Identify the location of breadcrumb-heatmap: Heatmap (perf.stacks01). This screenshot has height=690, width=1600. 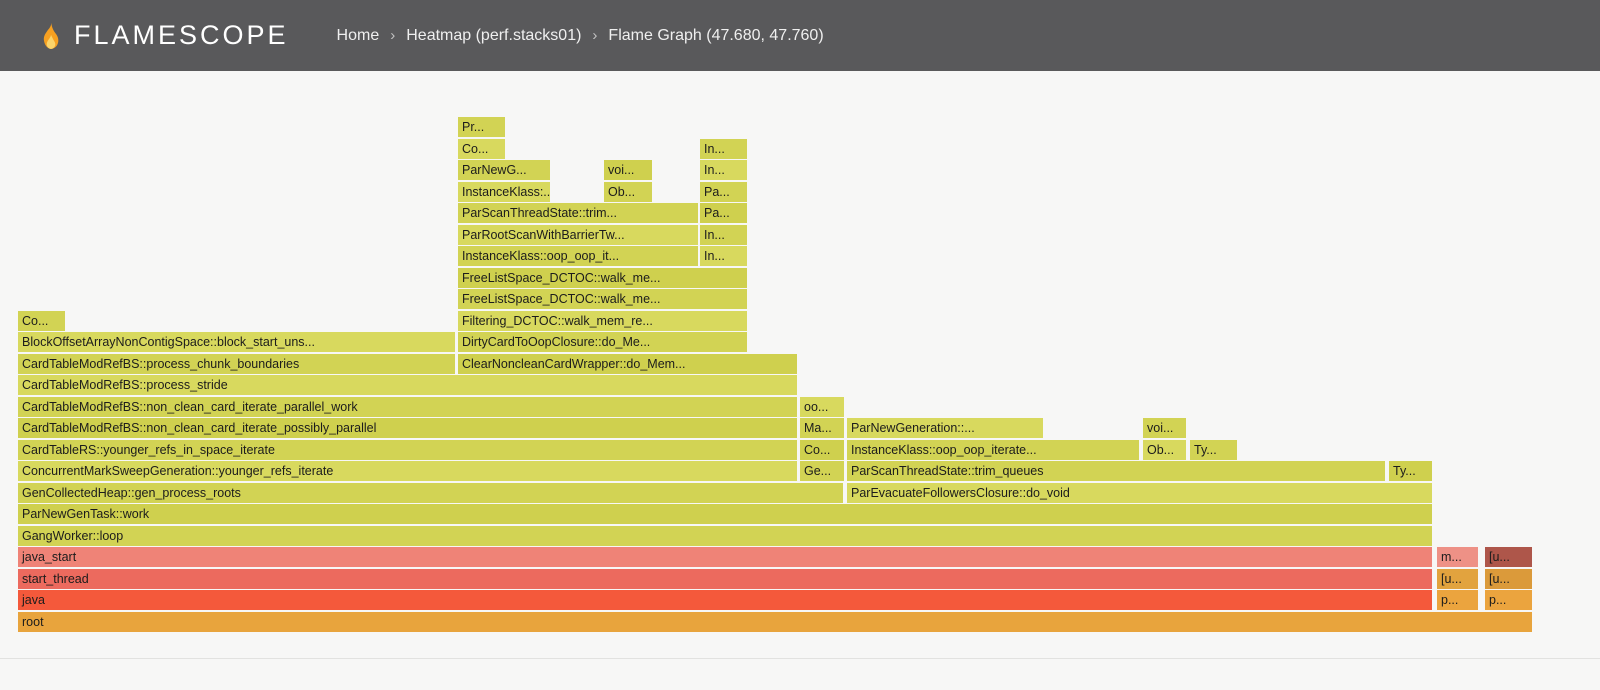
(494, 35).